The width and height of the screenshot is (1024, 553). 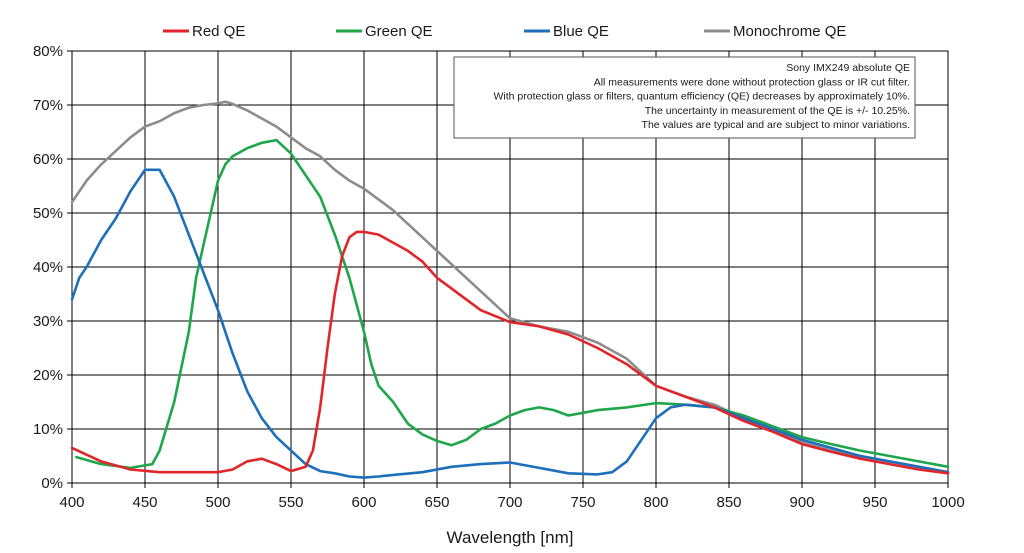 I want to click on x-tick-label: 500, so click(x=217, y=502).